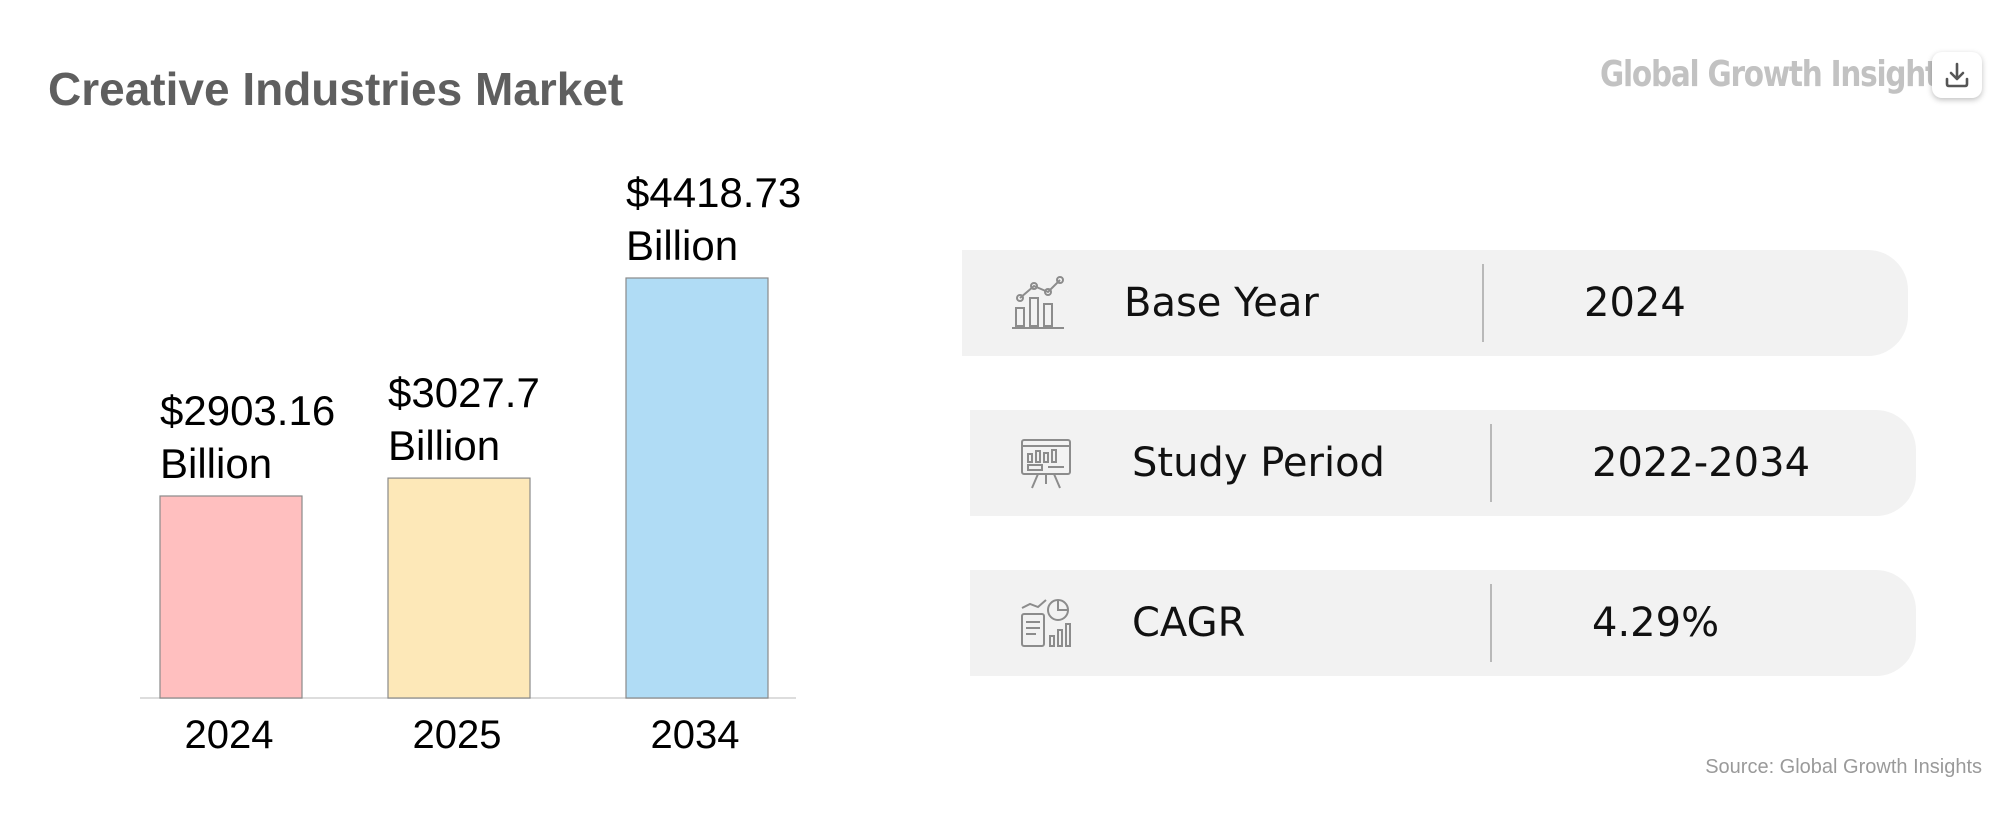  I want to click on download-button, so click(1957, 75).